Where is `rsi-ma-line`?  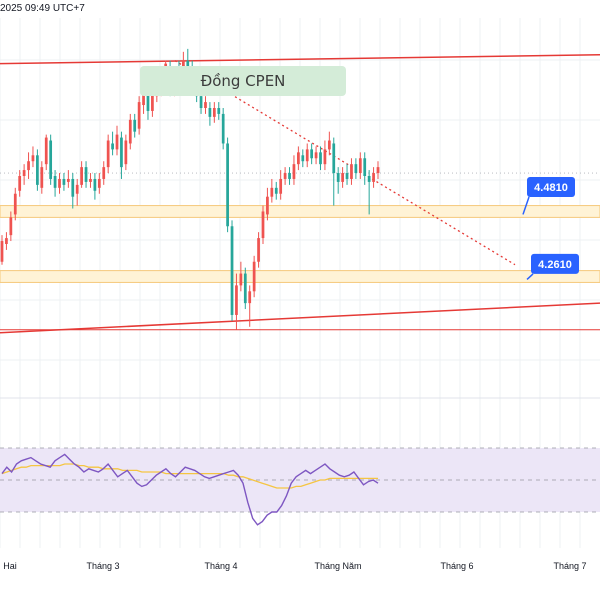 rsi-ma-line is located at coordinates (189, 476).